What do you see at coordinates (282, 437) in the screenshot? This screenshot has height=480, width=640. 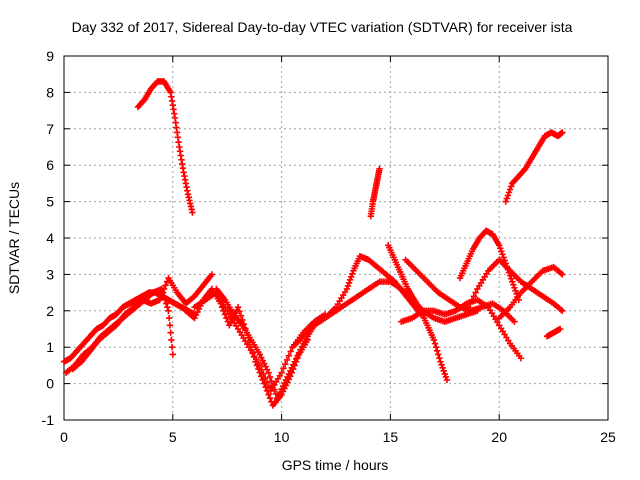 I see `x-tick-label: 10` at bounding box center [282, 437].